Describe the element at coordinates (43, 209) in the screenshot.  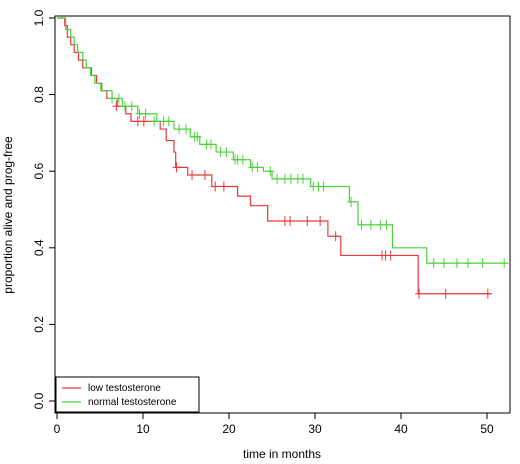
I see `y-axis: 0.0 0.2 0.4 0.6 0.8 1.0` at that location.